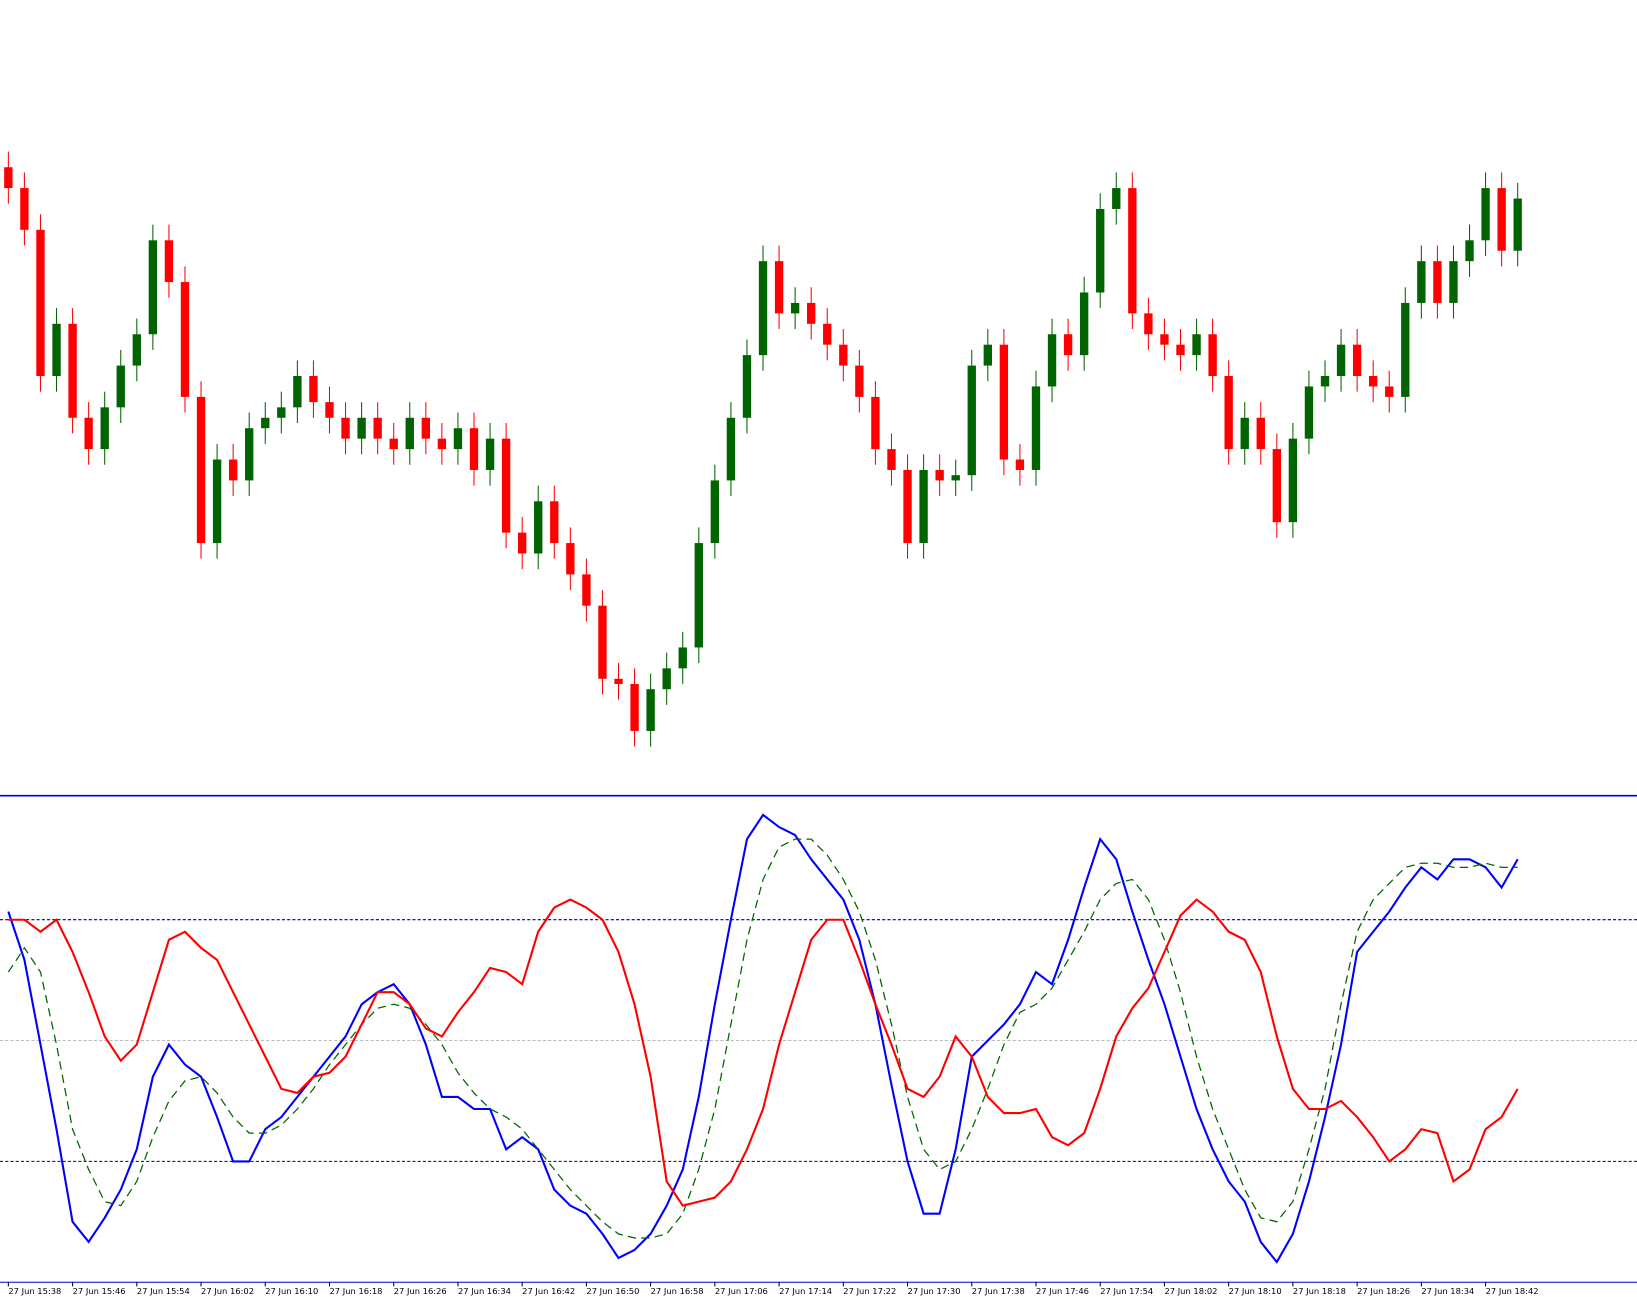 This screenshot has height=1297, width=1637. Describe the element at coordinates (1126, 1291) in the screenshot. I see `x-tick-label: 27 Jun 17:54` at that location.